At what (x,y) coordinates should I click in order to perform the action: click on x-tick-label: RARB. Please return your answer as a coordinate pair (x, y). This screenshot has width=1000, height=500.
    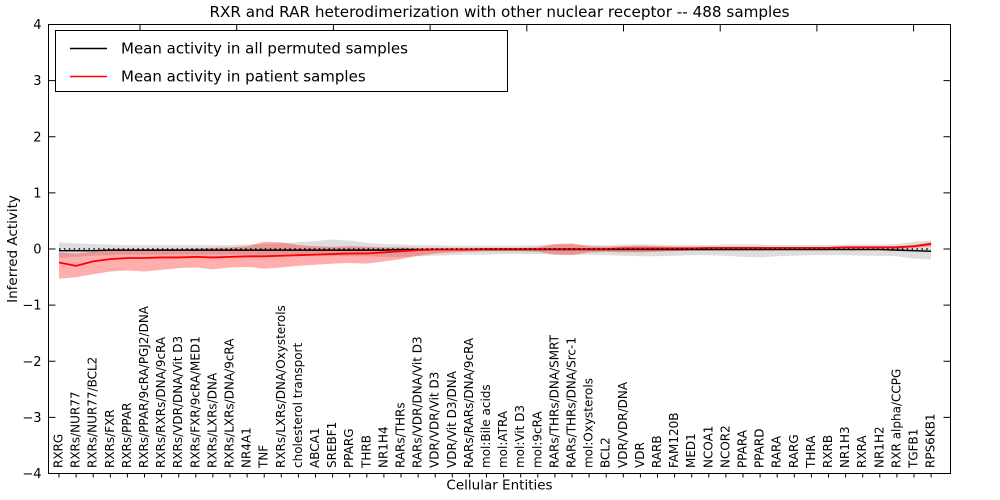
    Looking at the image, I should click on (657, 451).